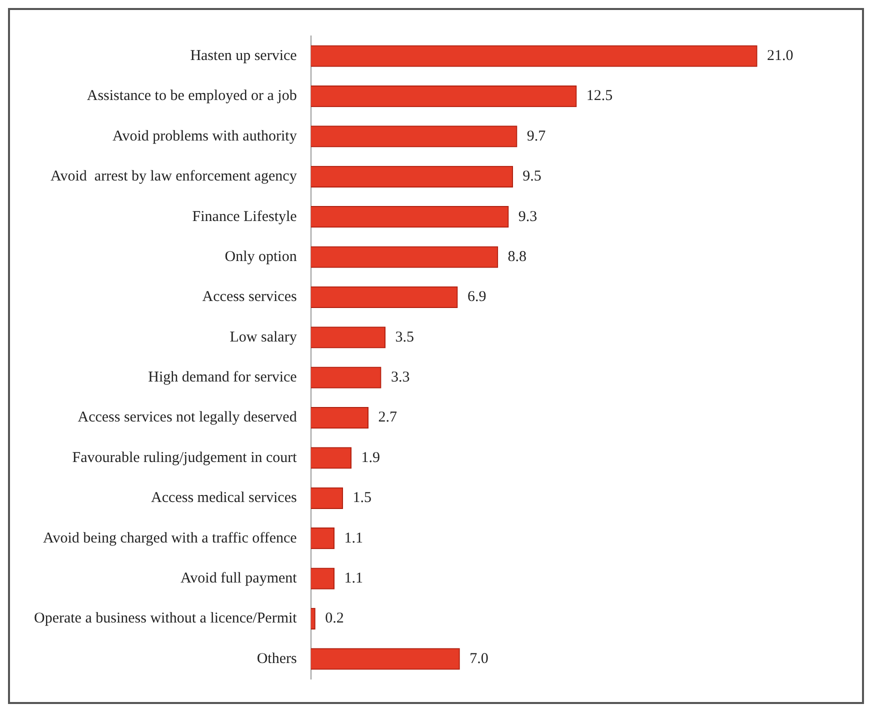 The image size is (872, 712). What do you see at coordinates (532, 176) in the screenshot?
I see `data-label: 9.5` at bounding box center [532, 176].